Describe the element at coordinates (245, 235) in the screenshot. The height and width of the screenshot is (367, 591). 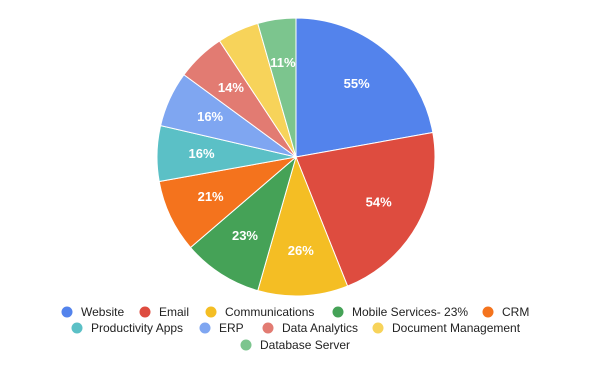
I see `value-label: 23%` at that location.